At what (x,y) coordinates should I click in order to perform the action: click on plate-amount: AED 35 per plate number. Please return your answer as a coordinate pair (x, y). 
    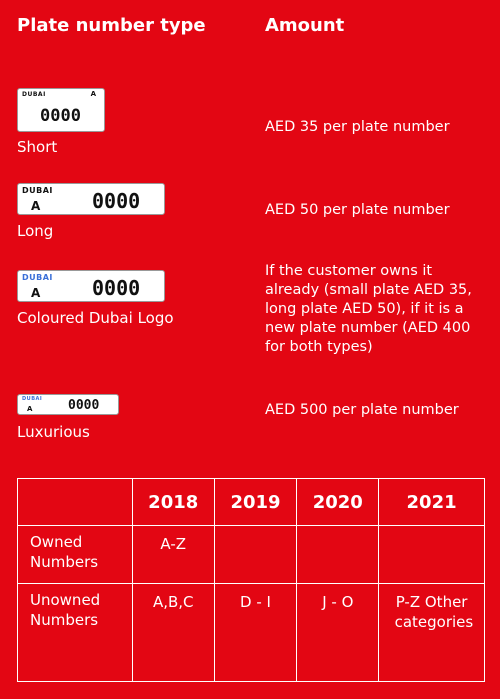
    Looking at the image, I should click on (357, 127).